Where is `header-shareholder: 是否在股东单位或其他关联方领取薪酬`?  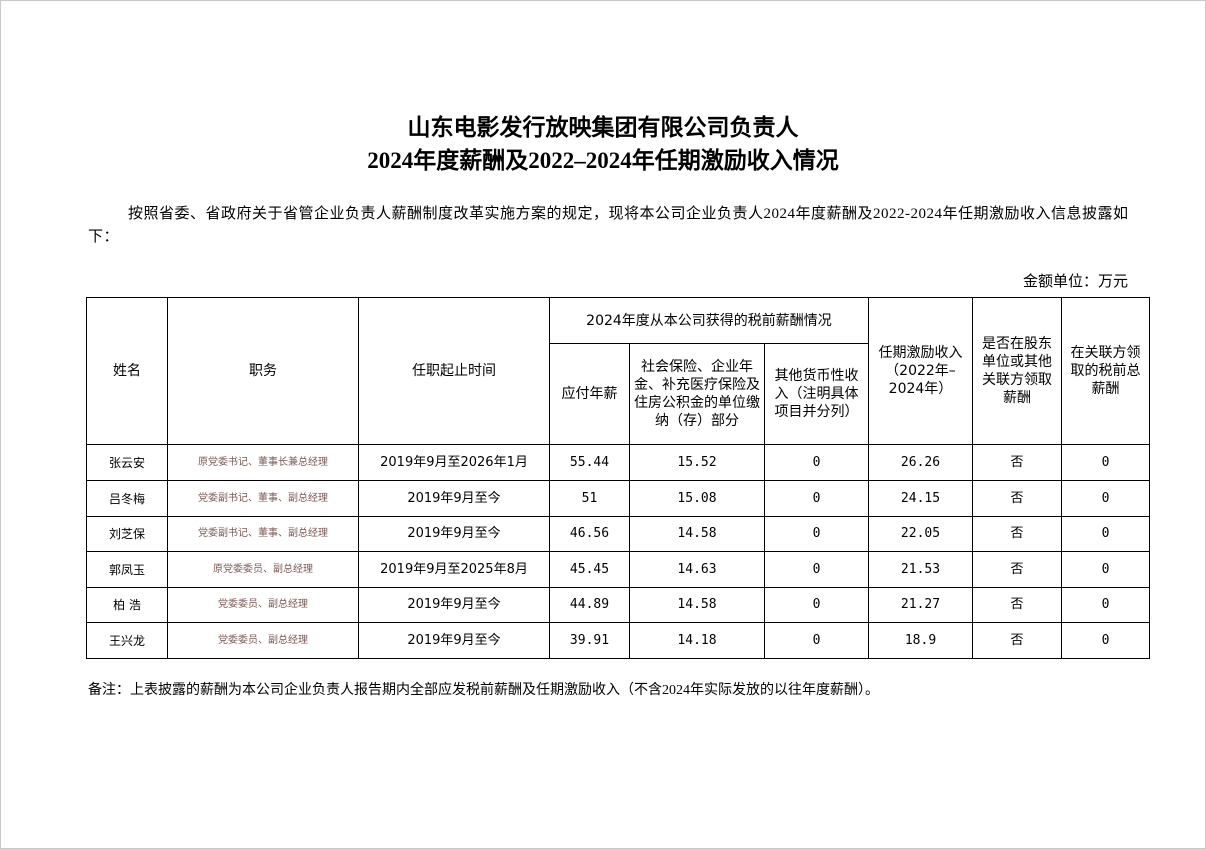 header-shareholder: 是否在股东单位或其他关联方领取薪酬 is located at coordinates (1017, 371).